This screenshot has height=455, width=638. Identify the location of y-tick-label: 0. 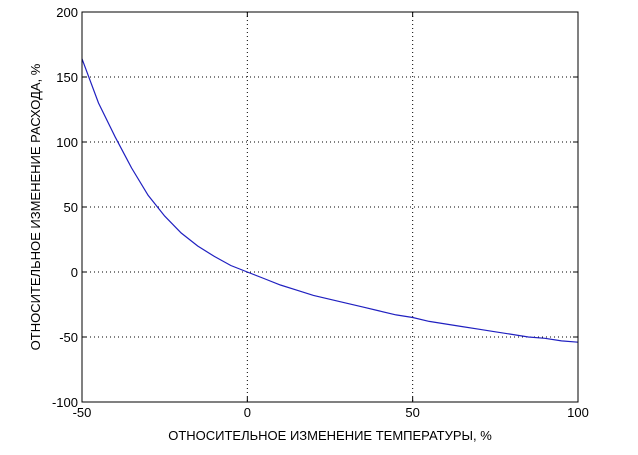
(74, 272).